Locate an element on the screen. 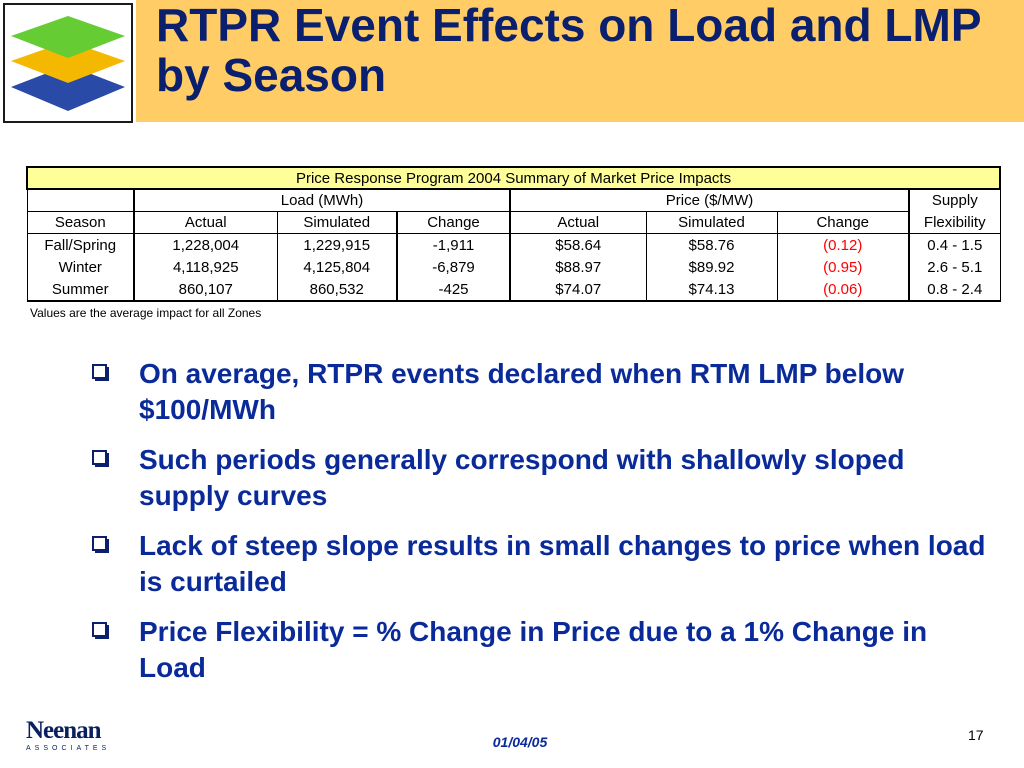  neenan-logo: Neenan ASSOCIATES is located at coordinates (66, 740).